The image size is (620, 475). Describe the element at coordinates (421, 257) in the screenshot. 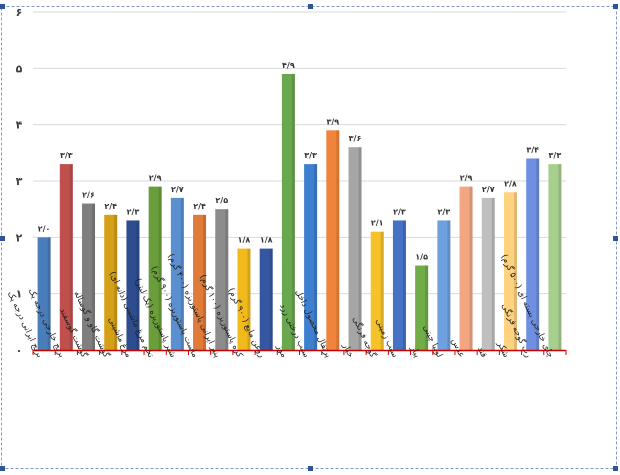

I see `data-label: ۱/۵` at that location.